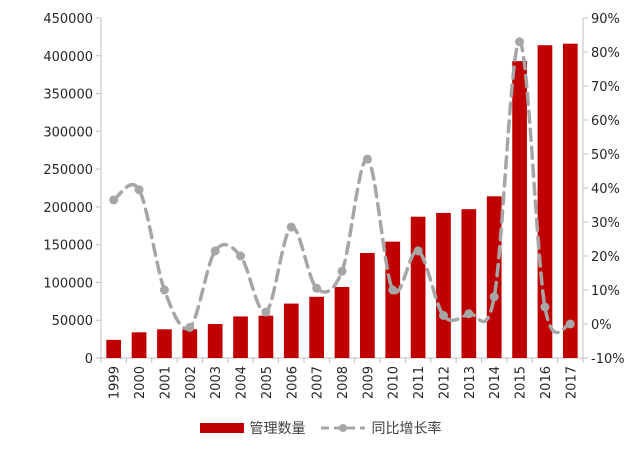  I want to click on legend-item-line: 同比增长率, so click(381, 428).